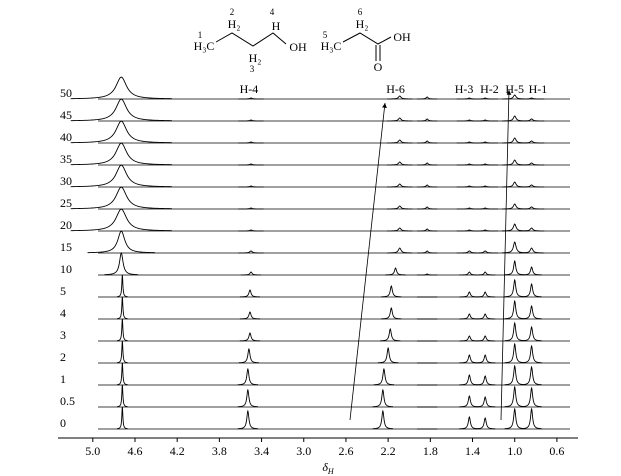 The width and height of the screenshot is (621, 476). I want to click on atom-number: 4, so click(272, 12).